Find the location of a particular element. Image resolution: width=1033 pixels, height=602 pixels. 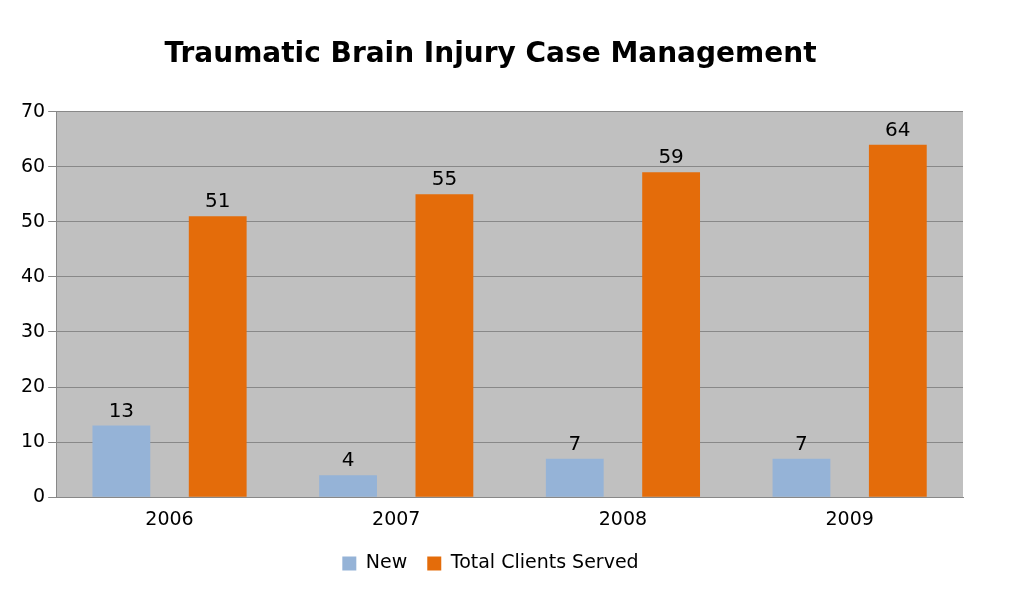

x-tick-label: 2006 is located at coordinates (169, 517).